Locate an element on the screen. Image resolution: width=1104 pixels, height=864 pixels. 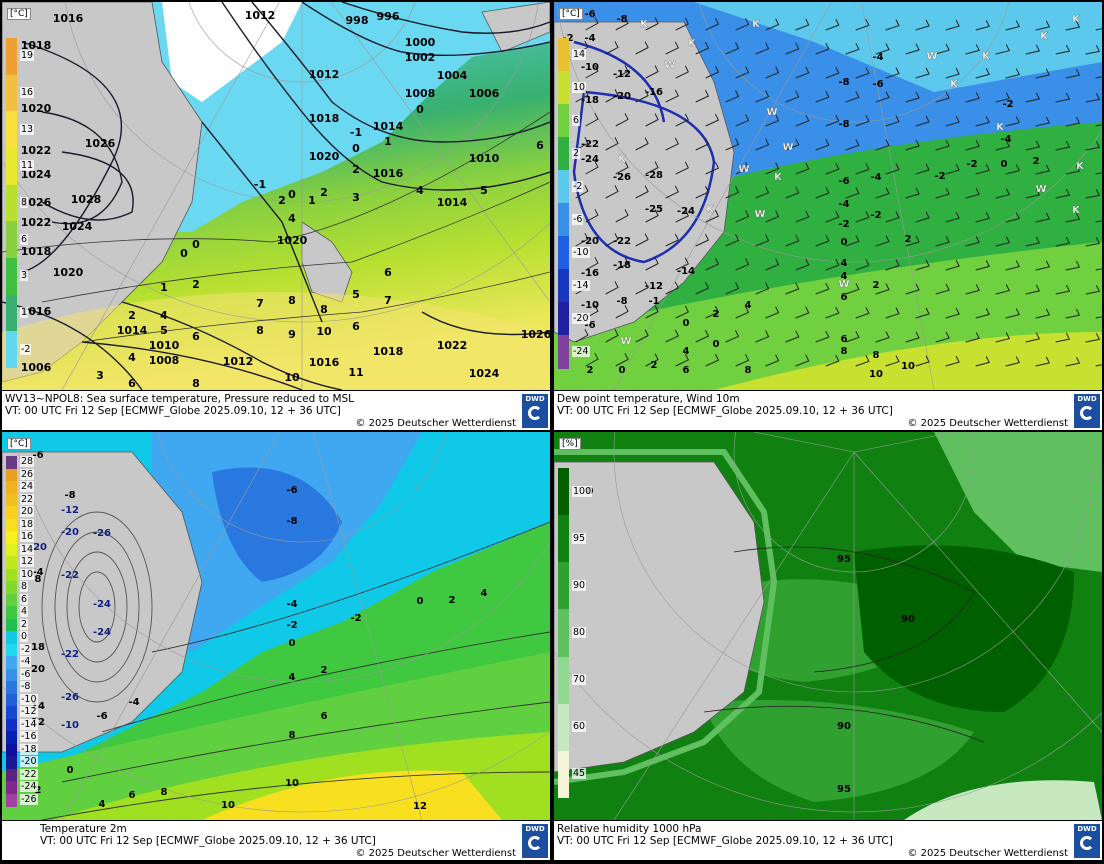
legend-label: -8 is located at coordinates (26, 687).